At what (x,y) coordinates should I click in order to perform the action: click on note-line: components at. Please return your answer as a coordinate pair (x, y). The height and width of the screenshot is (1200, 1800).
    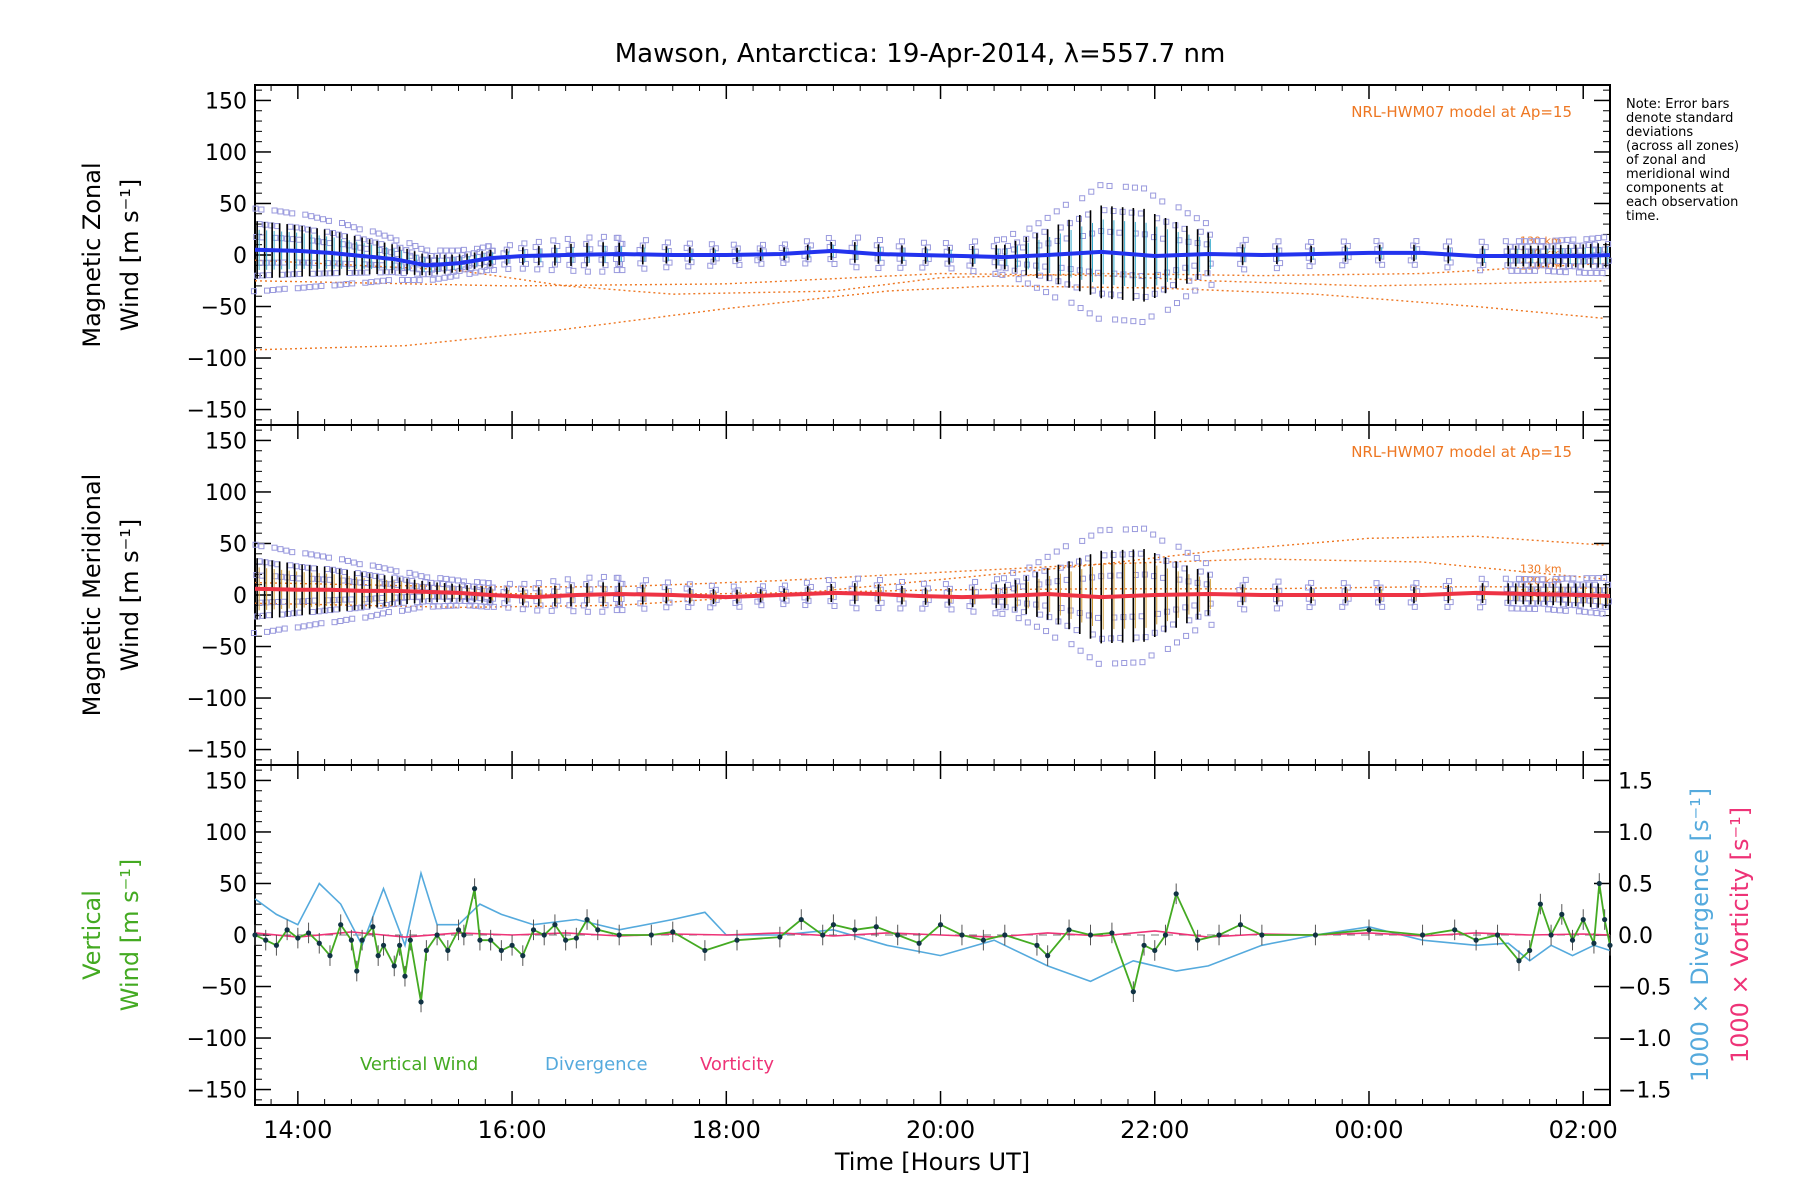
    Looking at the image, I should click on (1675, 188).